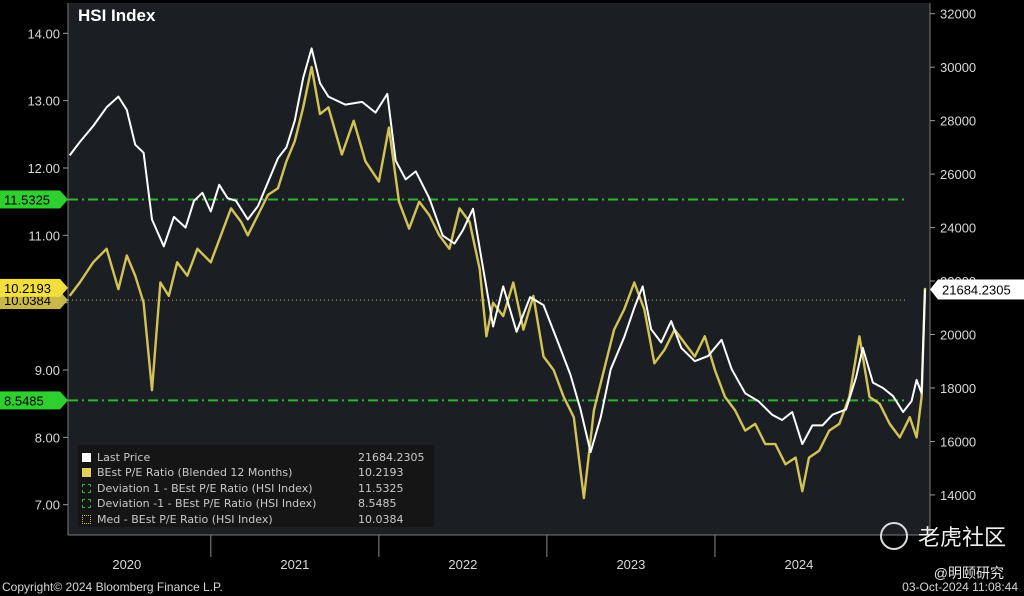 The width and height of the screenshot is (1024, 596). I want to click on brand-watermark: 老虎社区, so click(942, 536).